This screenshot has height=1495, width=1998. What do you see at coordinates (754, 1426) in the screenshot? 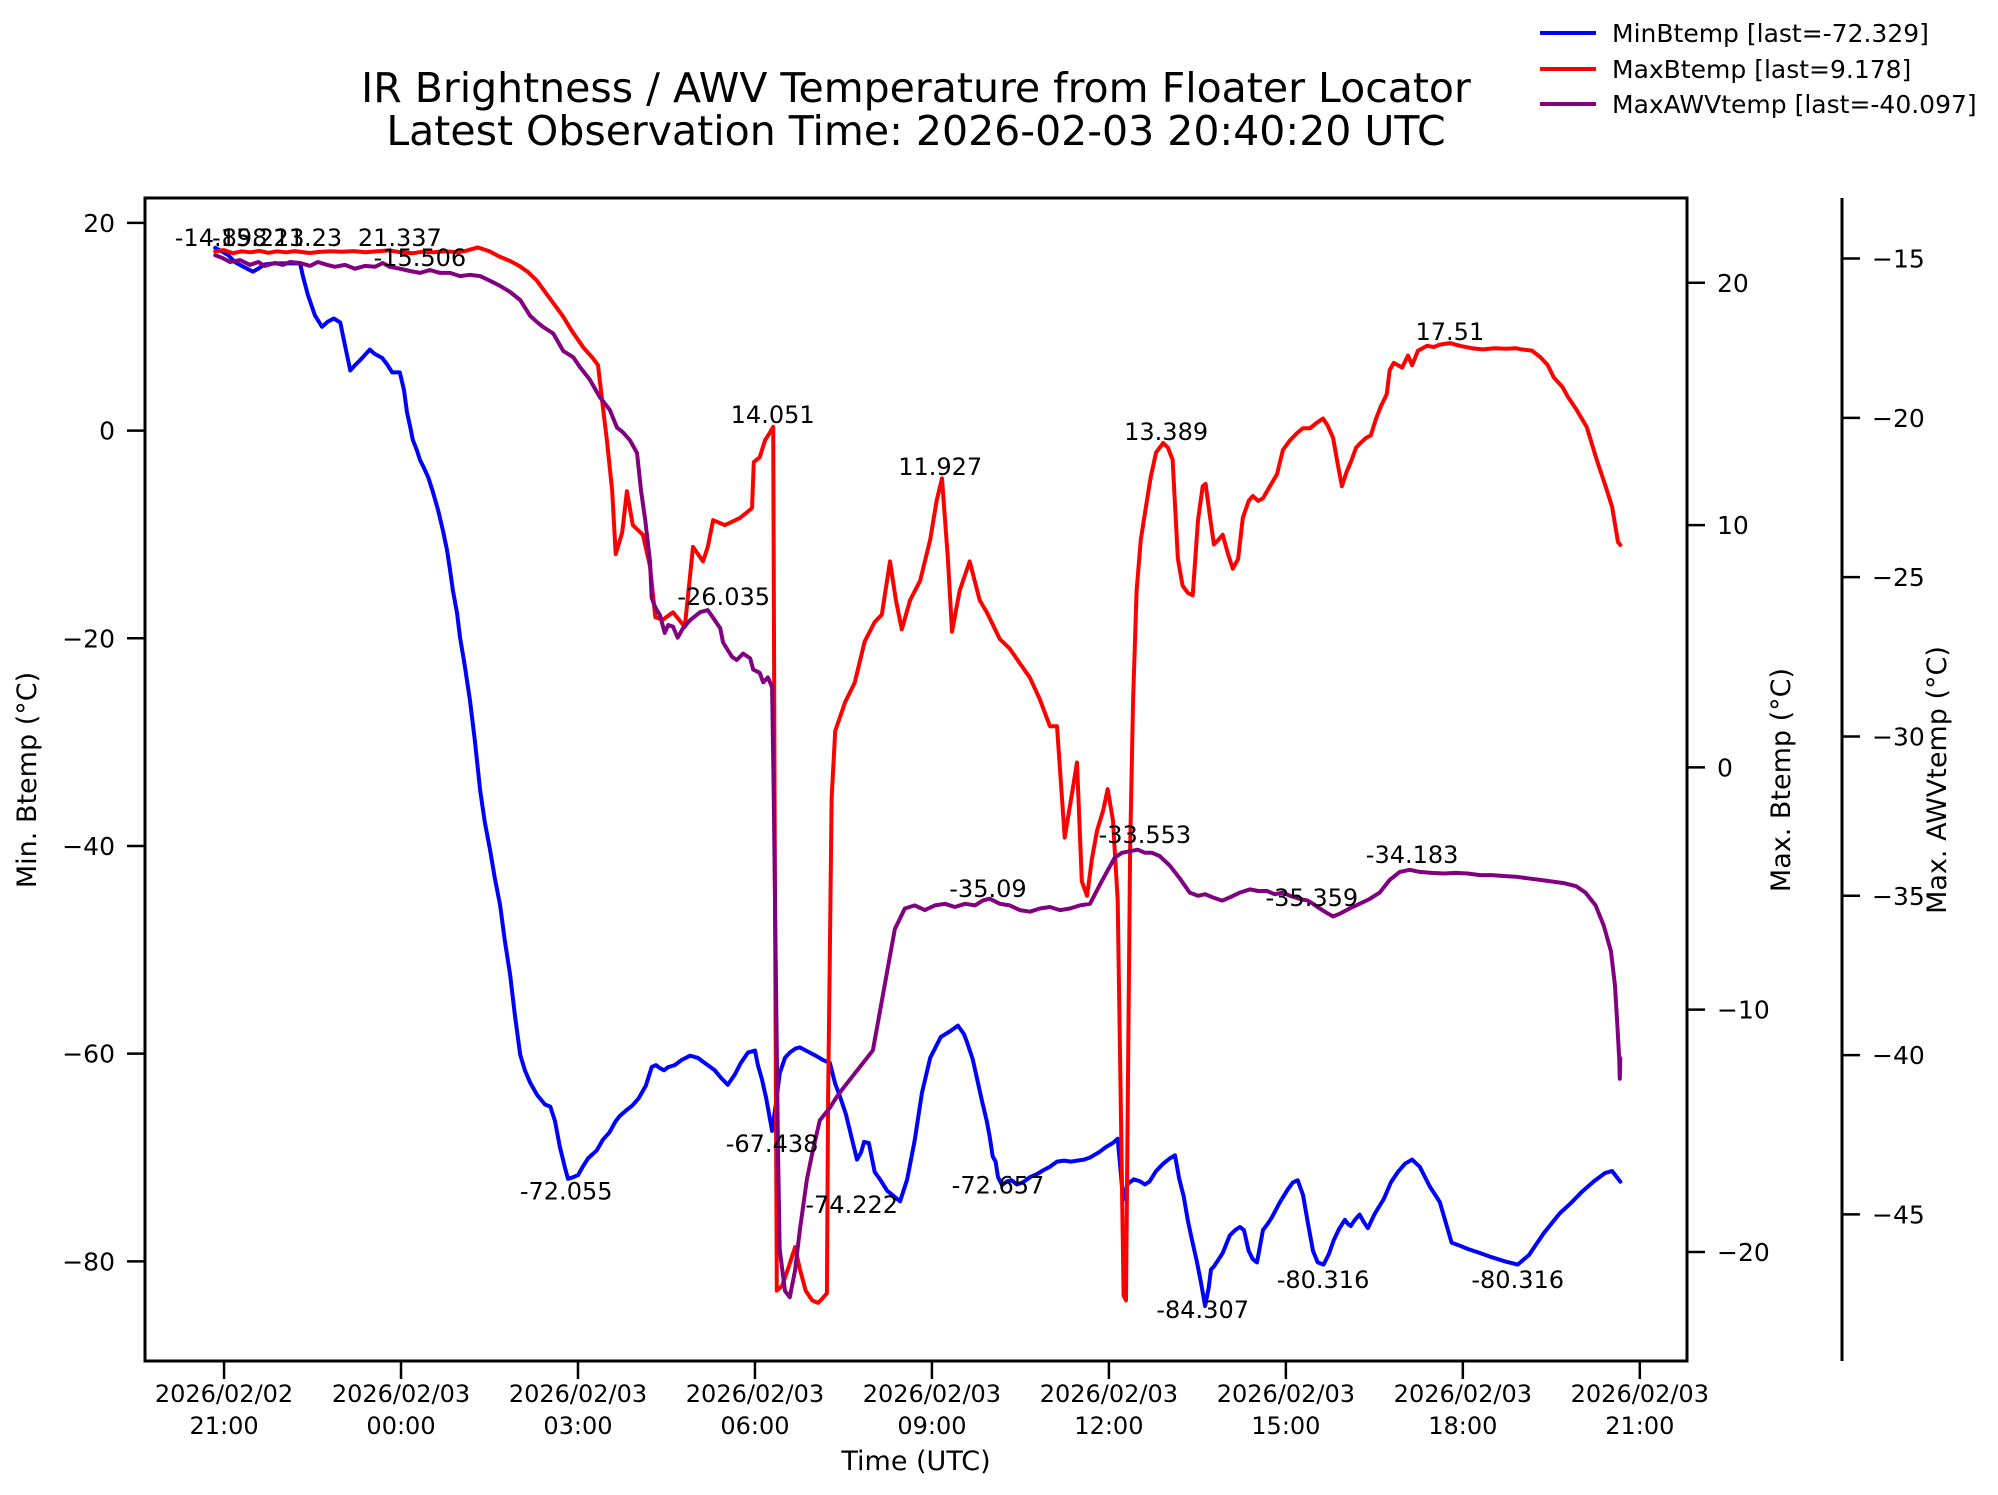
I see `x-tick-label: 06:00` at bounding box center [754, 1426].